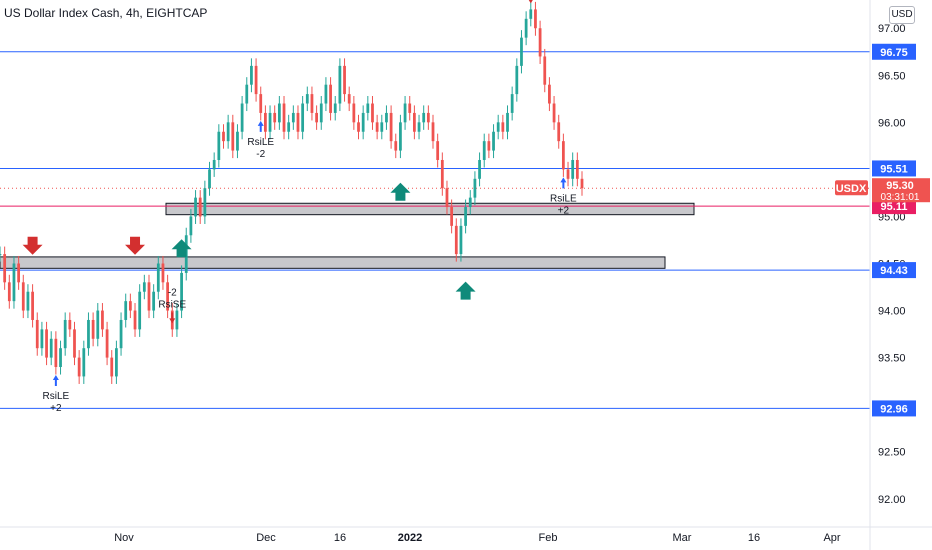 The height and width of the screenshot is (550, 932). What do you see at coordinates (892, 453) in the screenshot?
I see `price-tick-label: 92.50` at bounding box center [892, 453].